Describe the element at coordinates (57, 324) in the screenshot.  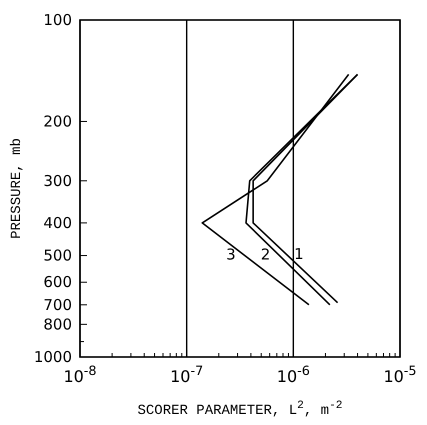
I see `y-tick-label: 800` at that location.